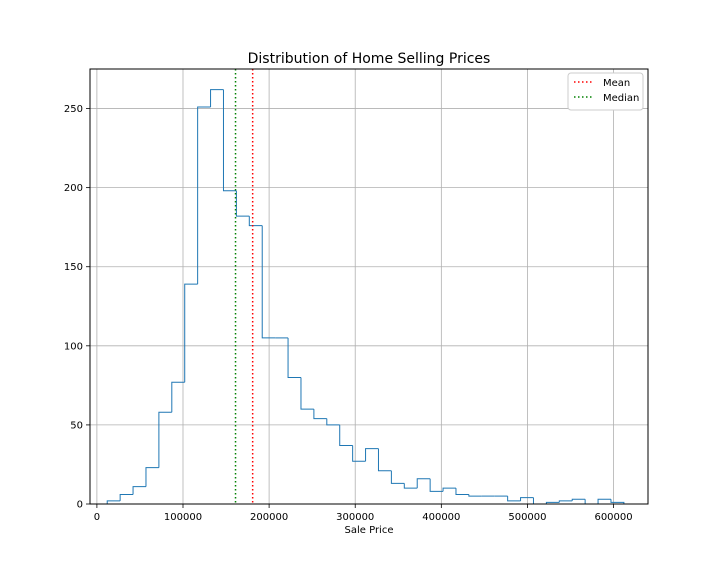 Image resolution: width=720 pixels, height=576 pixels. I want to click on x-tick-label: 200000, so click(269, 517).